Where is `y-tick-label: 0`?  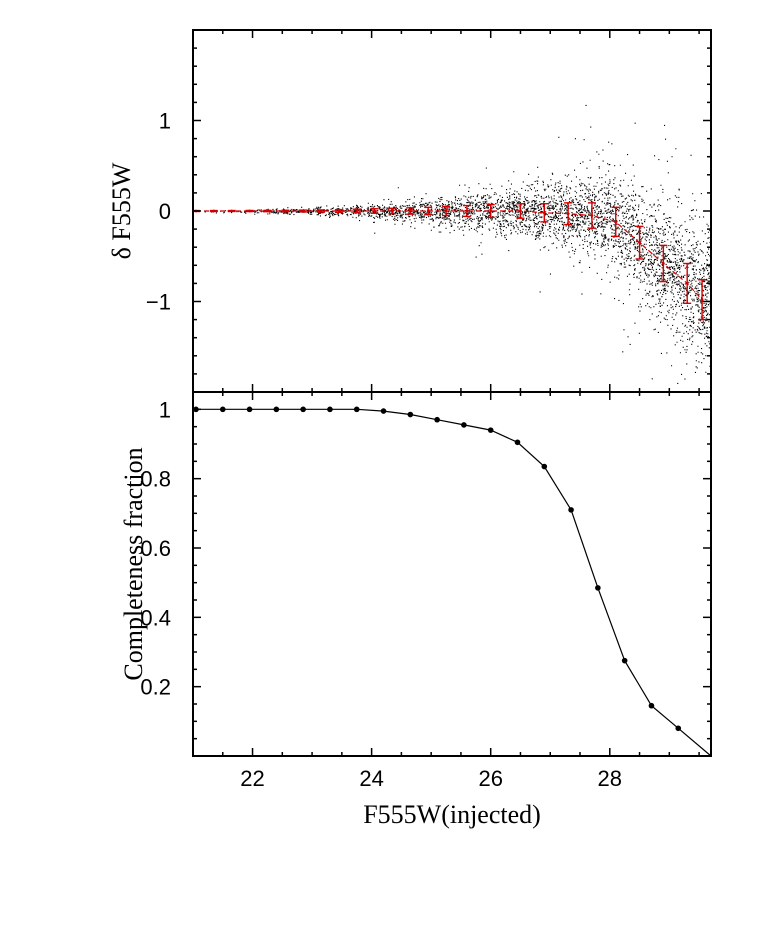
y-tick-label: 0 is located at coordinates (165, 211).